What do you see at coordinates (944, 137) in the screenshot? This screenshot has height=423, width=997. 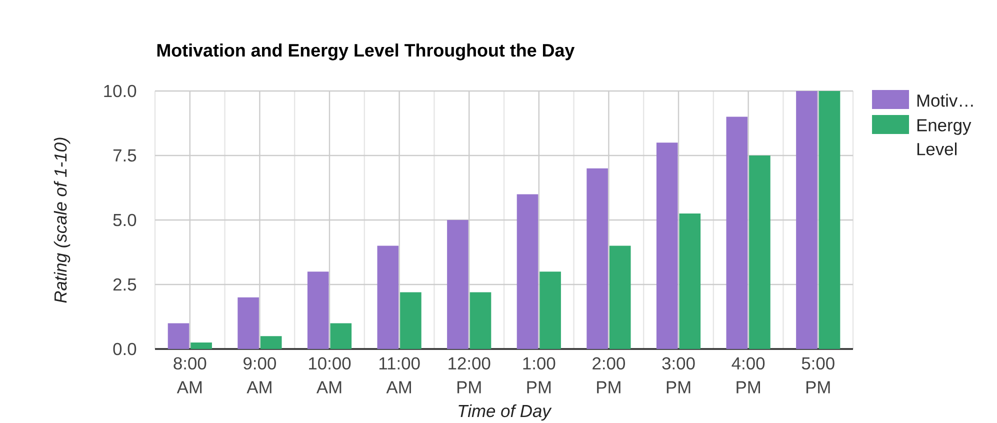 I see `legend-label: Energy Level` at bounding box center [944, 137].